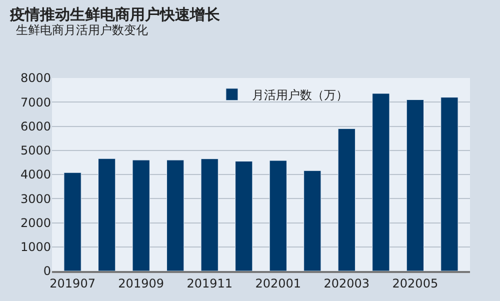  I want to click on y-tick-label: 3000, so click(35, 199).